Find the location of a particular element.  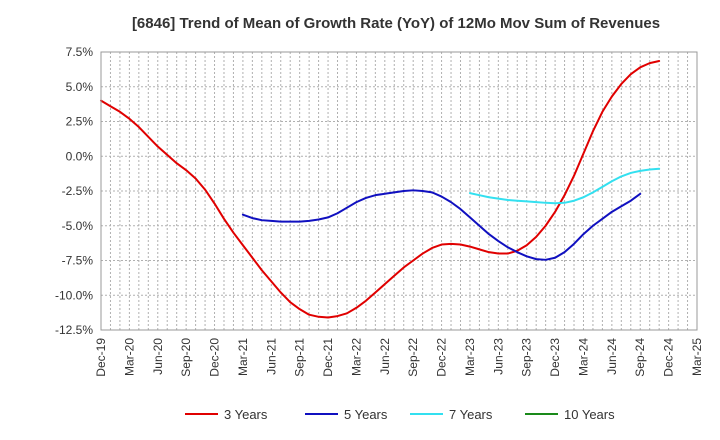

y-tick-label: -2.5% is located at coordinates (78, 191).